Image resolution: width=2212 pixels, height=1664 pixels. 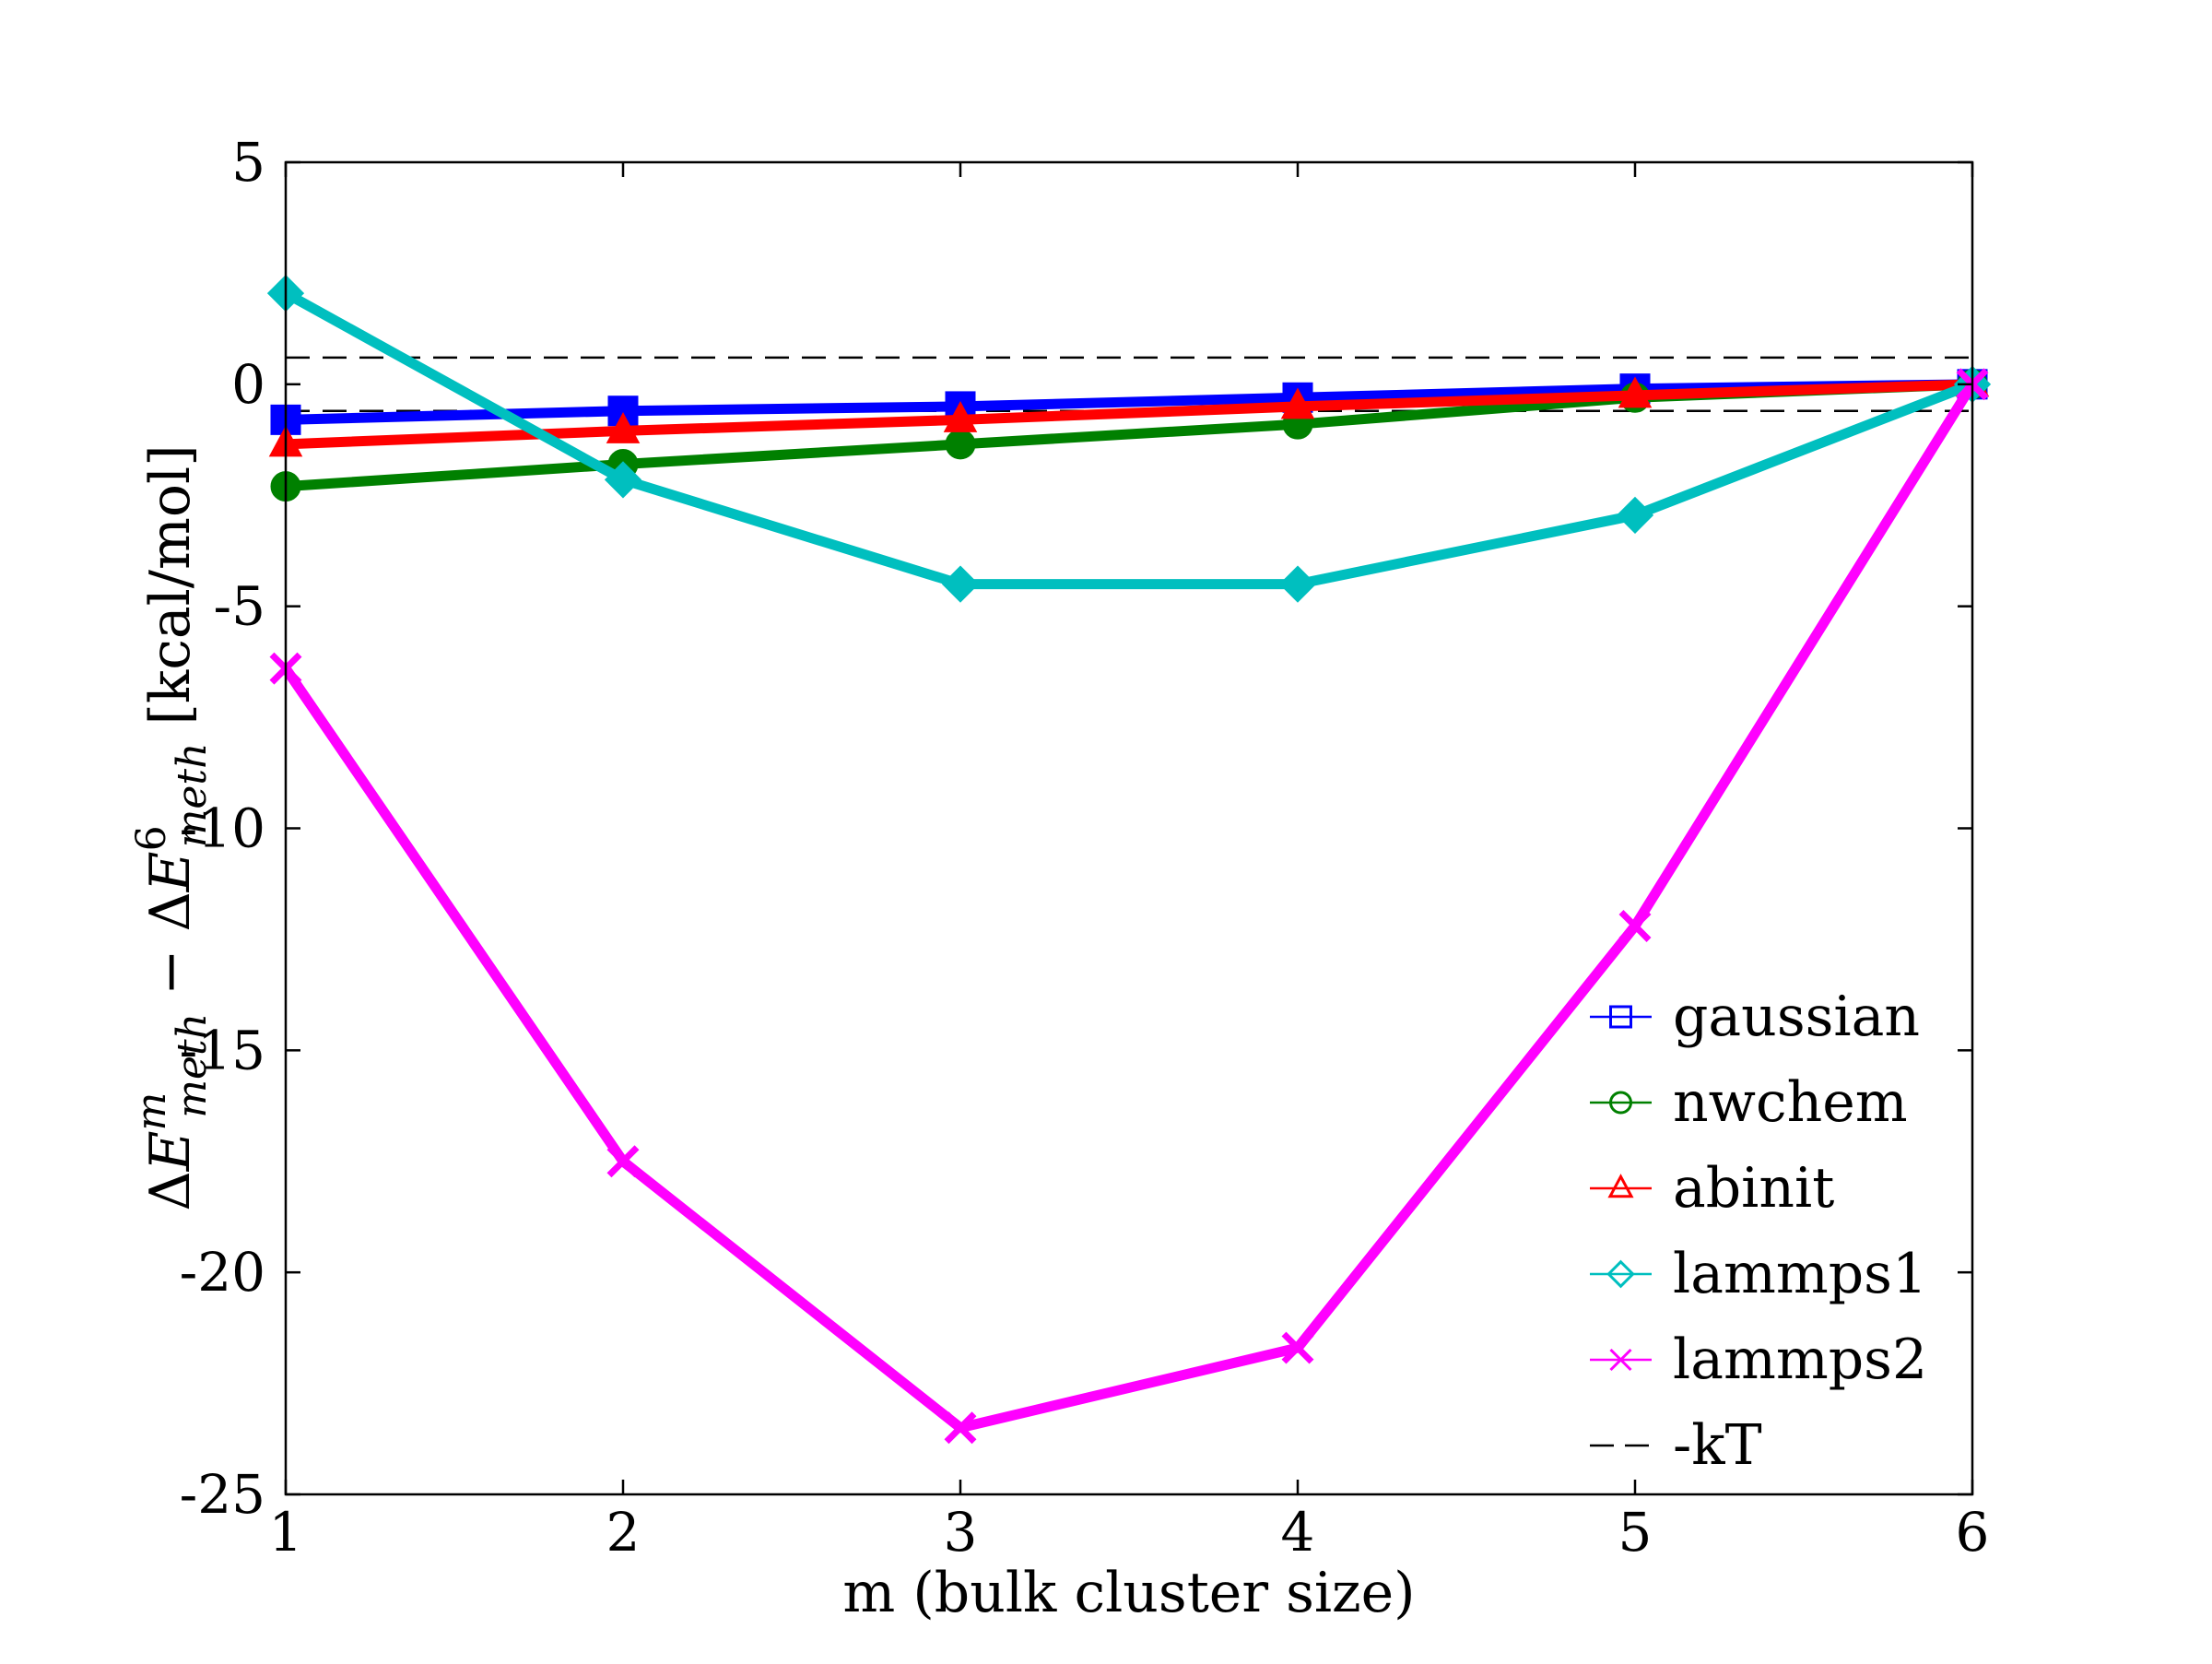 I want to click on x-tick-label: 1, so click(x=286, y=1532).